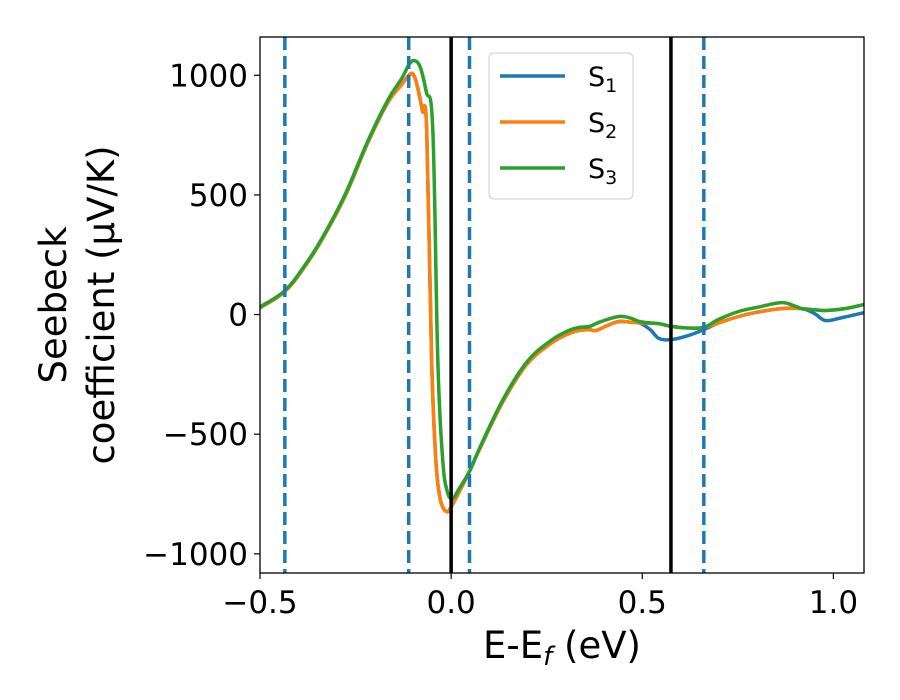  What do you see at coordinates (238, 316) in the screenshot?
I see `y-tick-label: 0` at bounding box center [238, 316].